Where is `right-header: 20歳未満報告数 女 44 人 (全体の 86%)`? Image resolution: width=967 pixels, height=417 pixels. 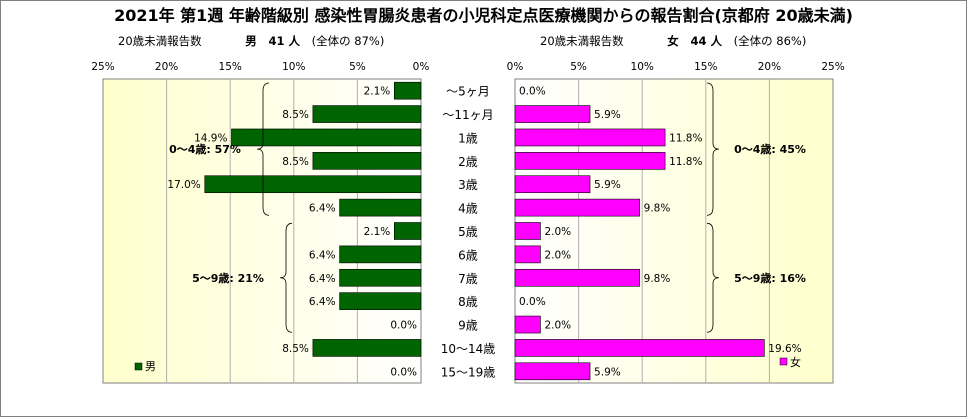 right-header: 20歳未満報告数 女 44 人 (全体の 86%) is located at coordinates (673, 41).